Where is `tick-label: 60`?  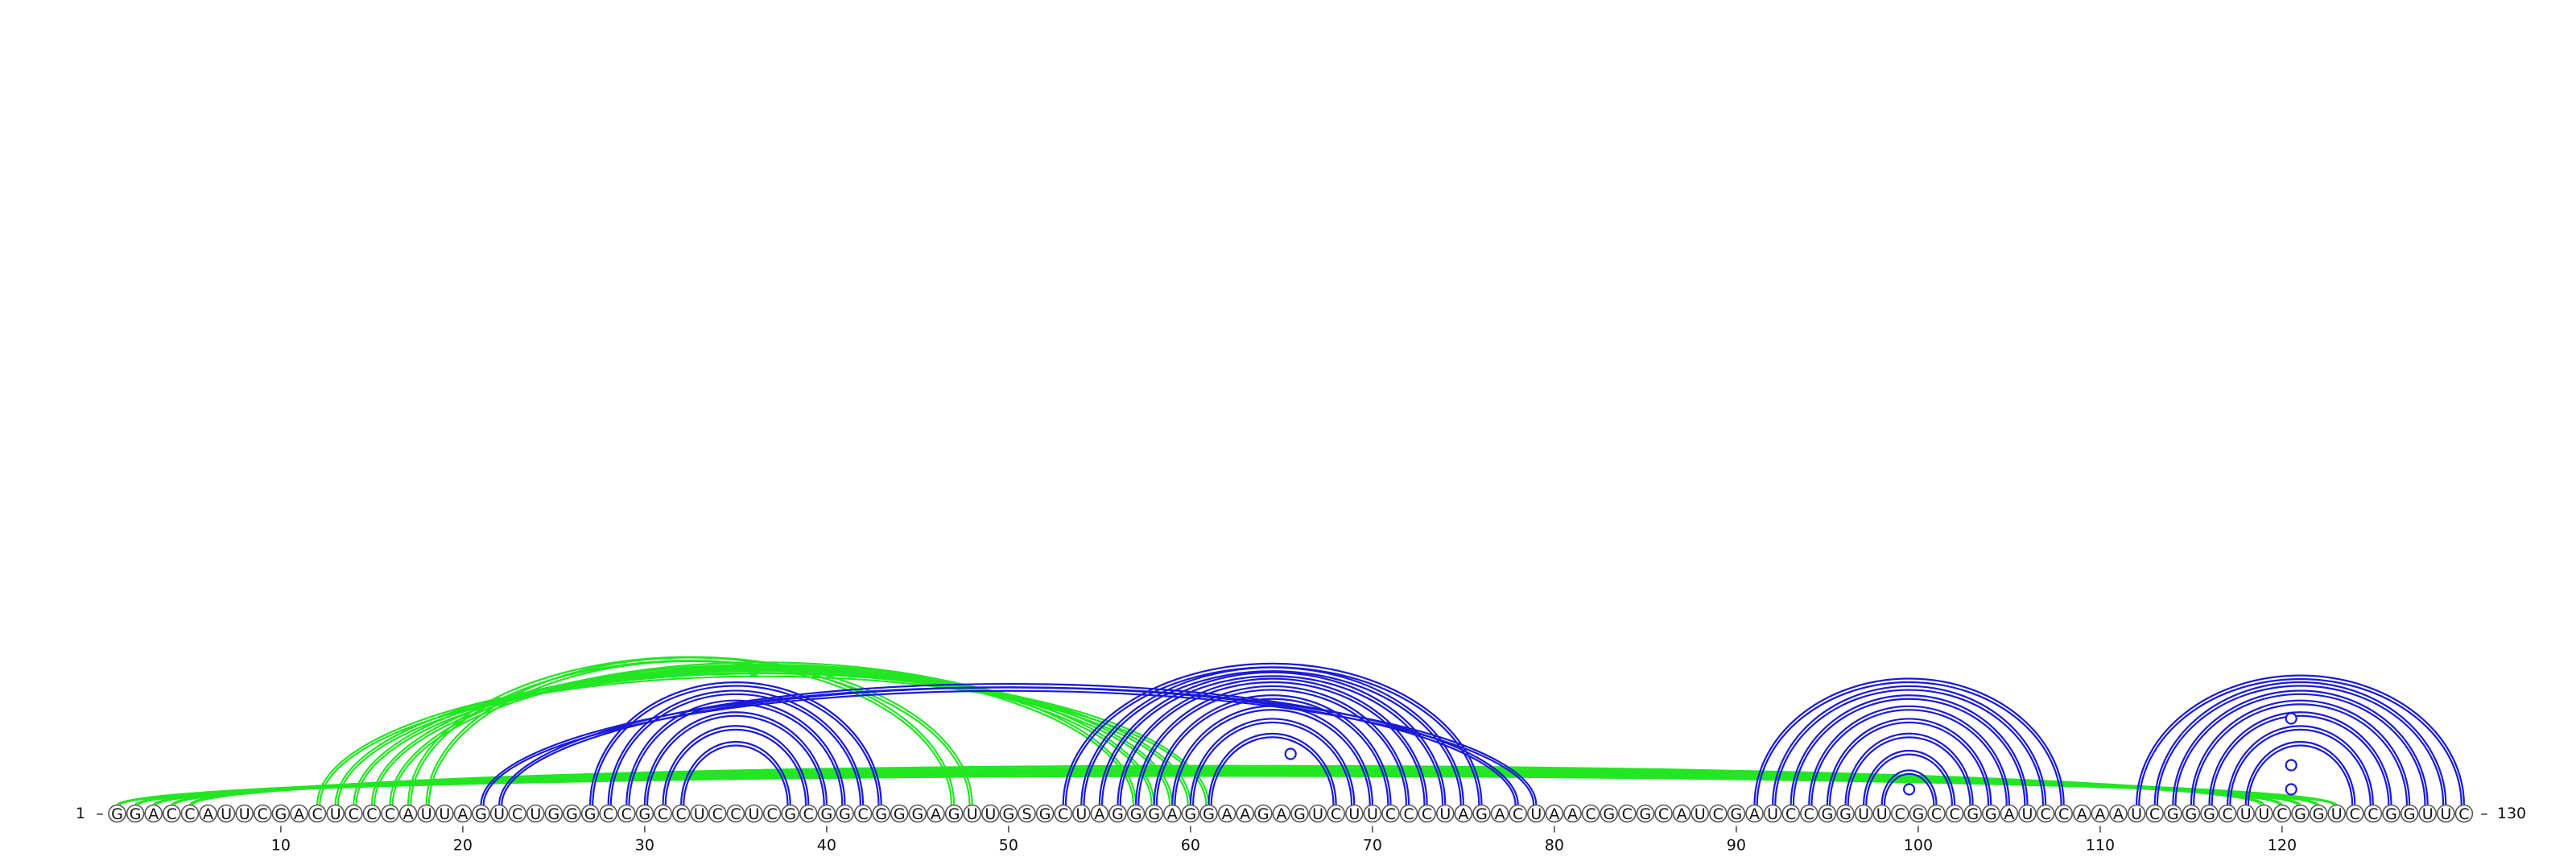
tick-label: 60 is located at coordinates (1190, 846).